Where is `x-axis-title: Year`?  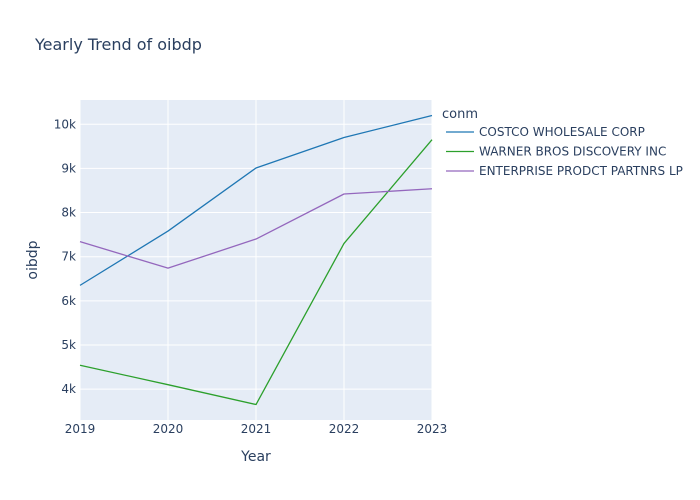 x-axis-title: Year is located at coordinates (255, 457).